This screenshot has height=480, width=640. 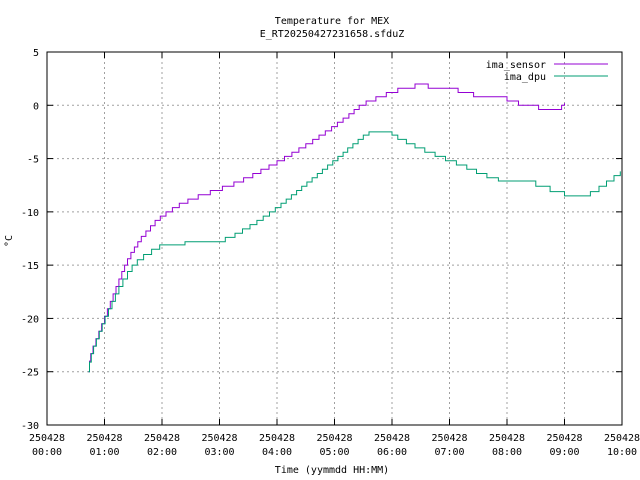 What do you see at coordinates (332, 21) in the screenshot?
I see `chart-title: Temperature for MEX` at bounding box center [332, 21].